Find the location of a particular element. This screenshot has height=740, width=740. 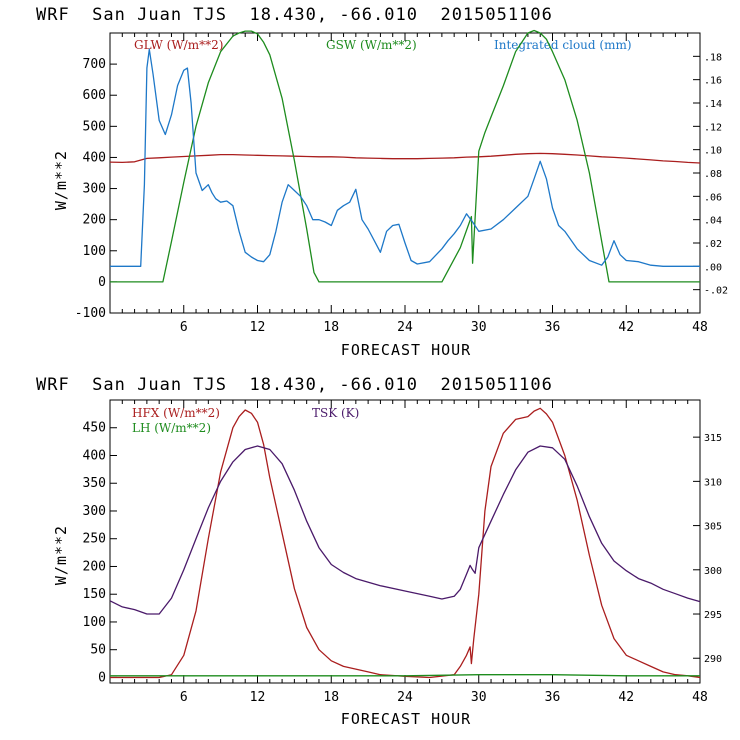

legend-integrated-cloud: Integrated cloud (mm) is located at coordinates (563, 45).